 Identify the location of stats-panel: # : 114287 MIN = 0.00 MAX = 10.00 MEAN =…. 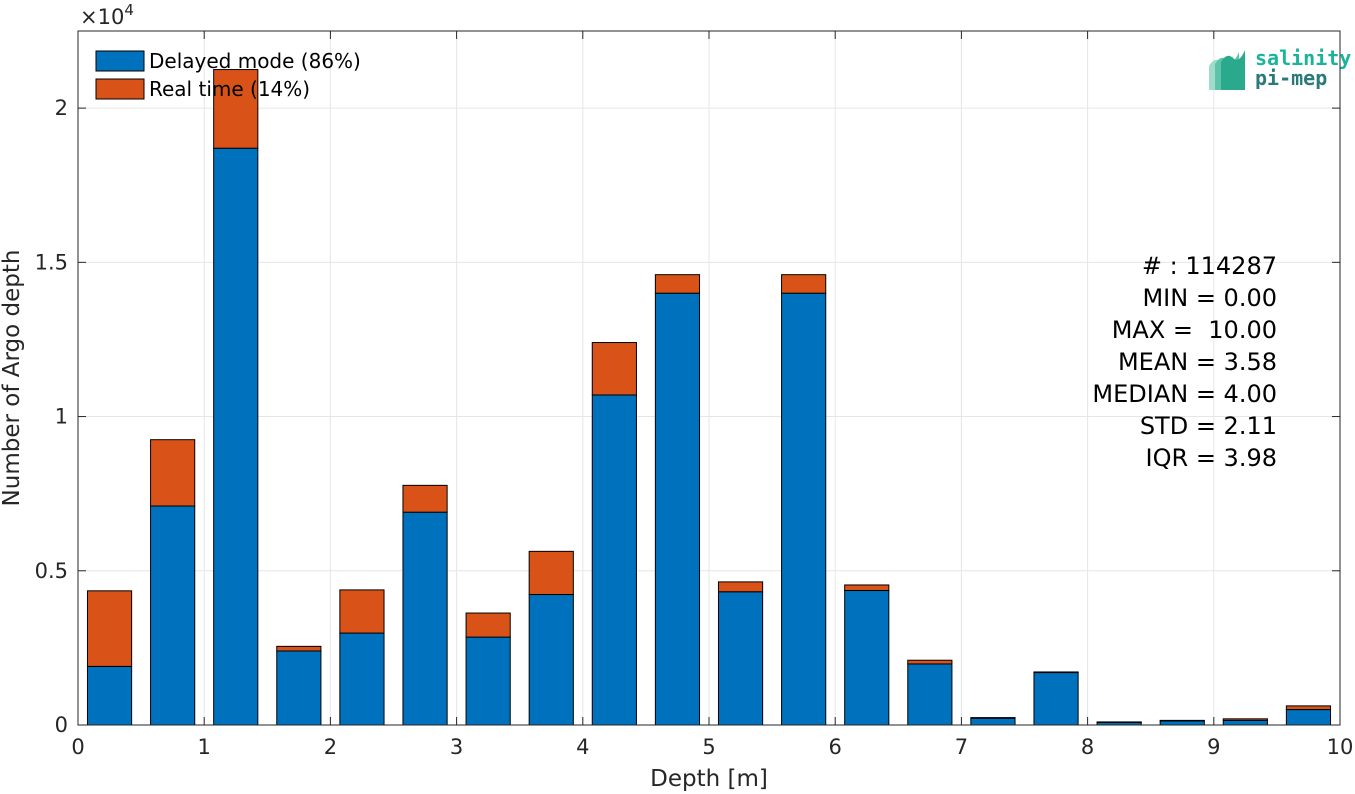
(1184, 362).